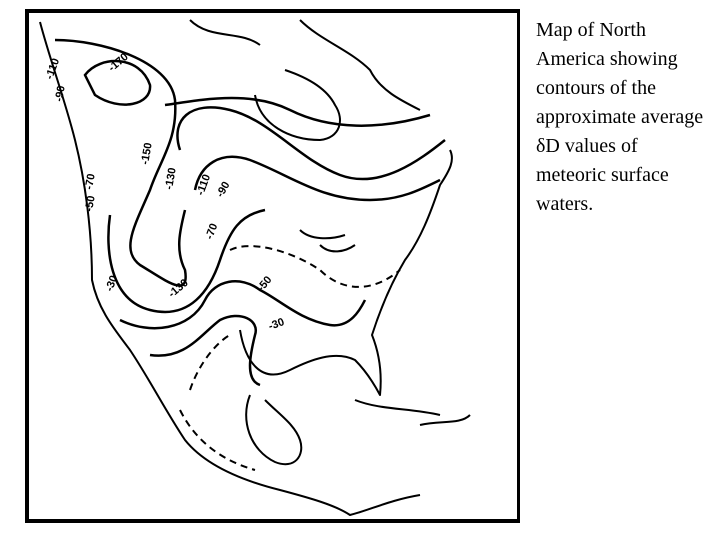  I want to click on contour-label: -150, so click(147, 154).